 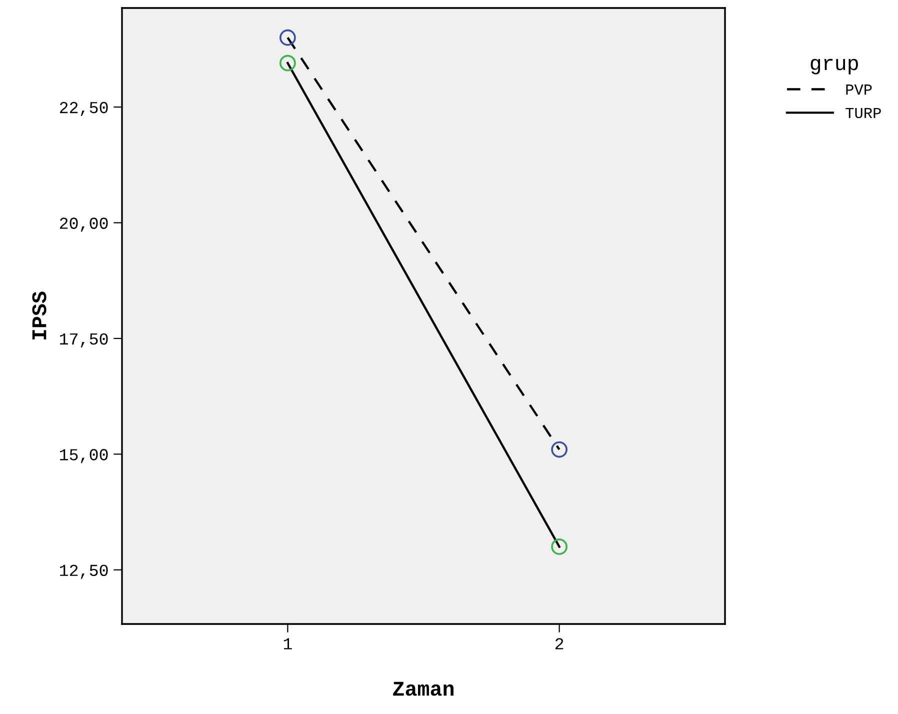 What do you see at coordinates (859, 89) in the screenshot?
I see `legend-label: PVP` at bounding box center [859, 89].